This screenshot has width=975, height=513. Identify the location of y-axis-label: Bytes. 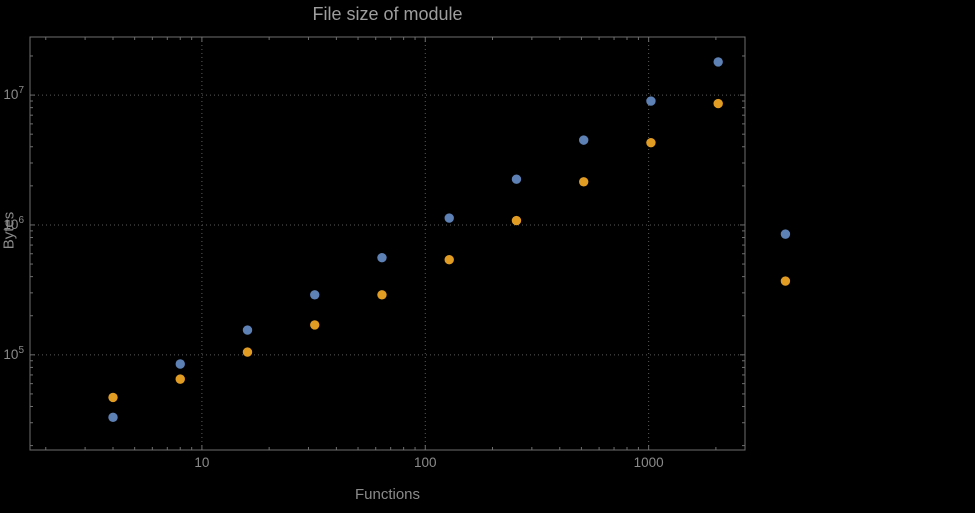
(9, 230).